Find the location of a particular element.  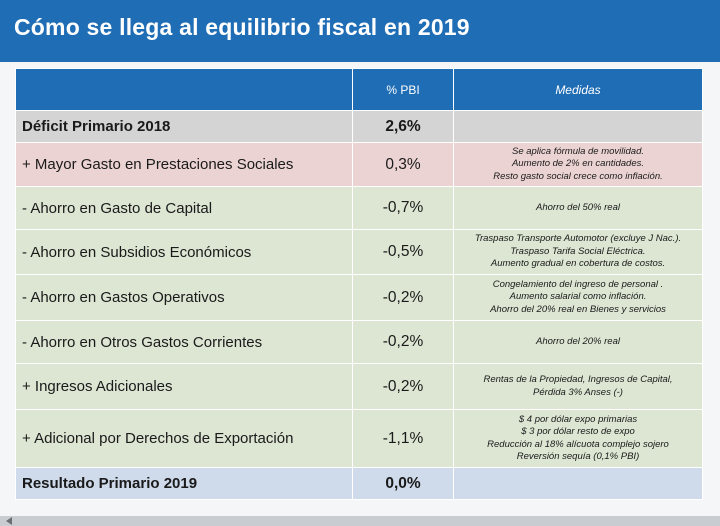

row-pbi: -1,1% is located at coordinates (403, 438).